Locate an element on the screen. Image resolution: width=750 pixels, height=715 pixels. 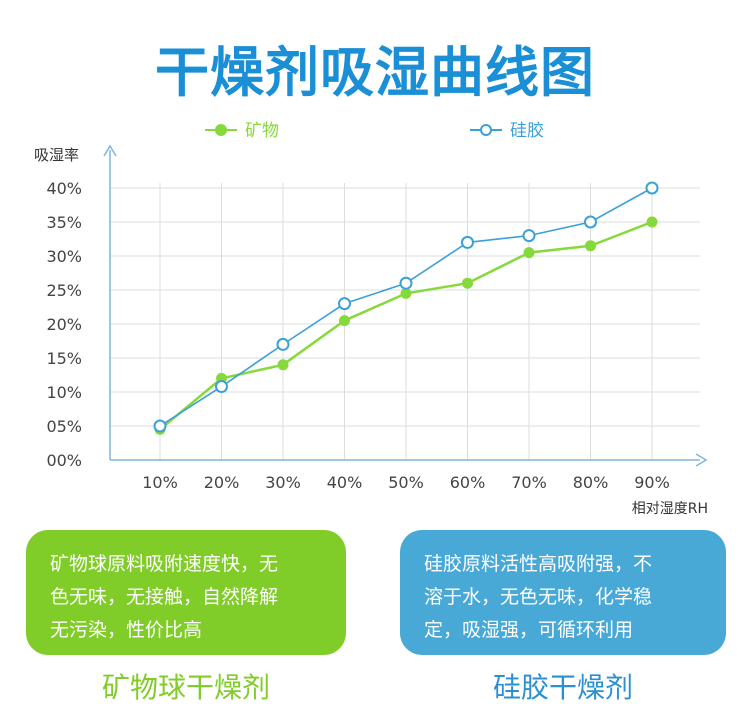
y-tick-label: 30% is located at coordinates (64, 256).